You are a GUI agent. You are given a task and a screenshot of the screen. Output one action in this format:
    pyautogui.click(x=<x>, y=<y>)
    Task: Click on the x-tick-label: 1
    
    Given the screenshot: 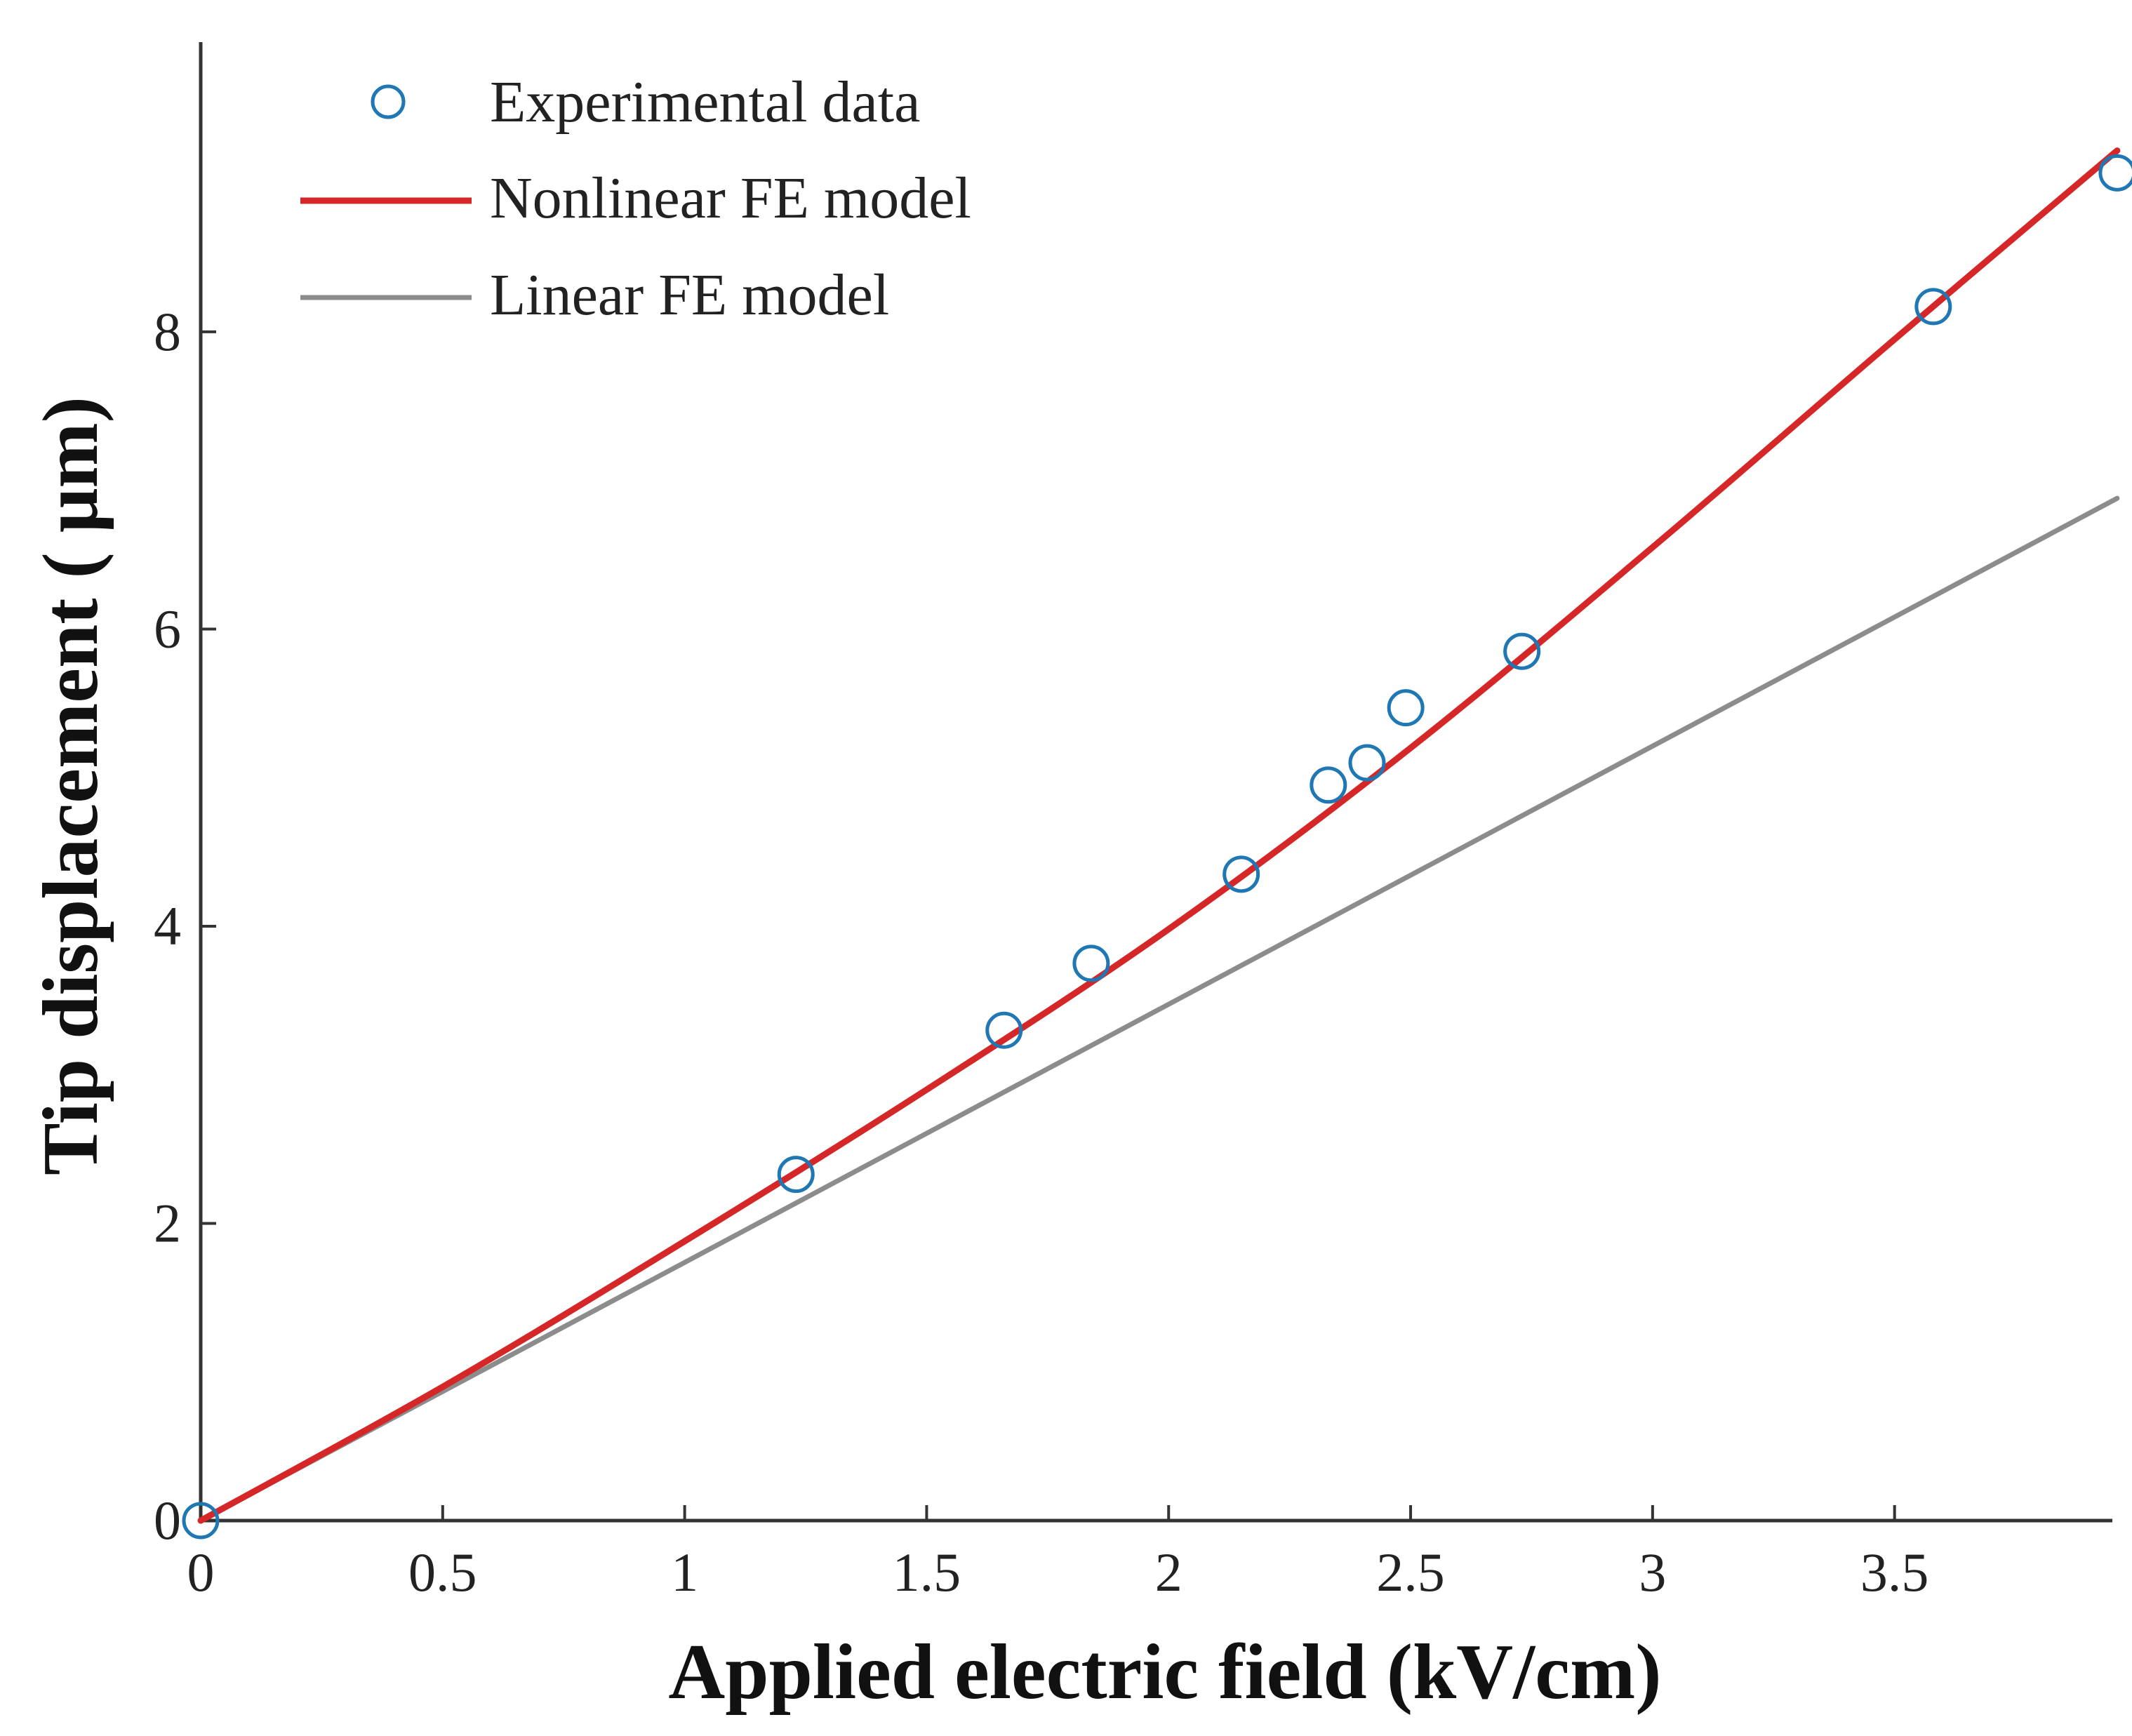 What is the action you would take?
    pyautogui.click(x=684, y=1572)
    